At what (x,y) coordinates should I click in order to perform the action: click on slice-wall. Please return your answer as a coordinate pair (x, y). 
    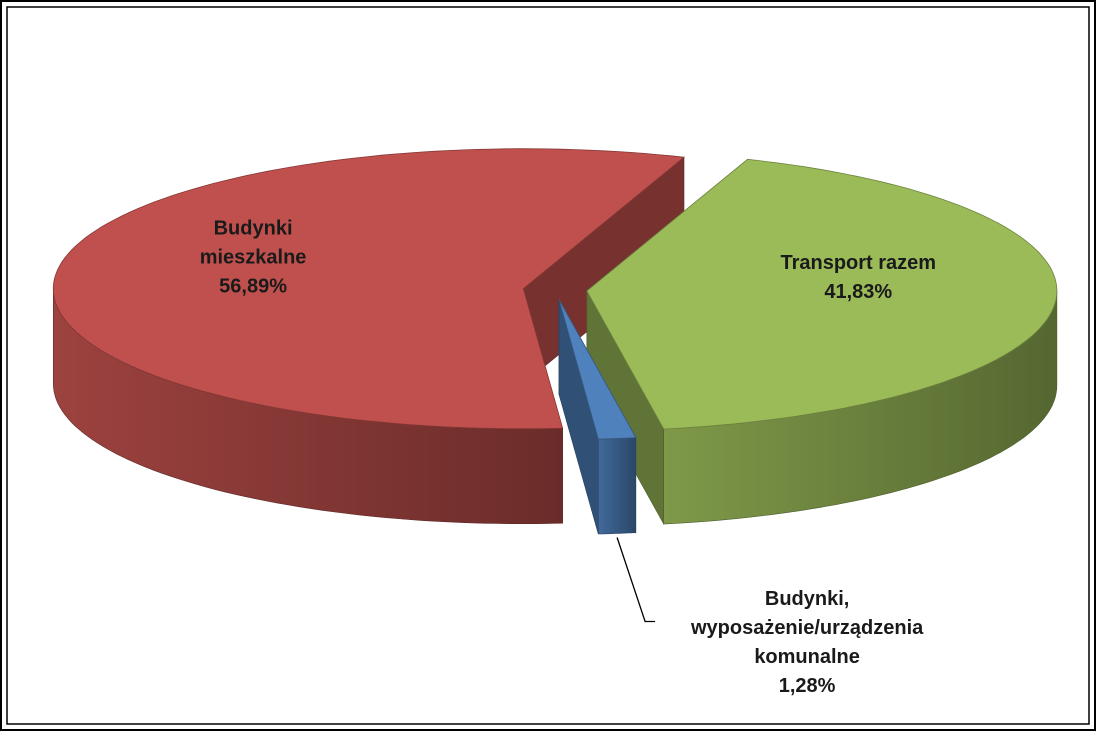
    Looking at the image, I should click on (617, 486).